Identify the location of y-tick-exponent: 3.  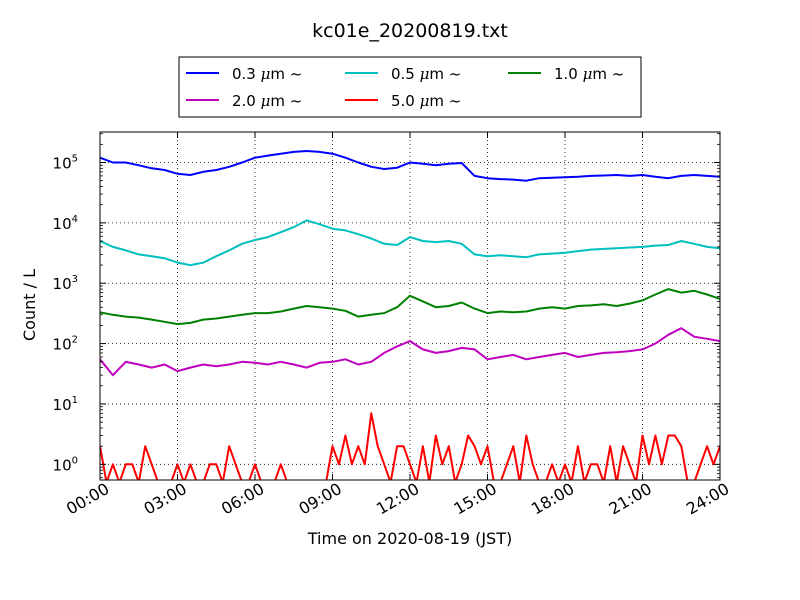
(75, 279).